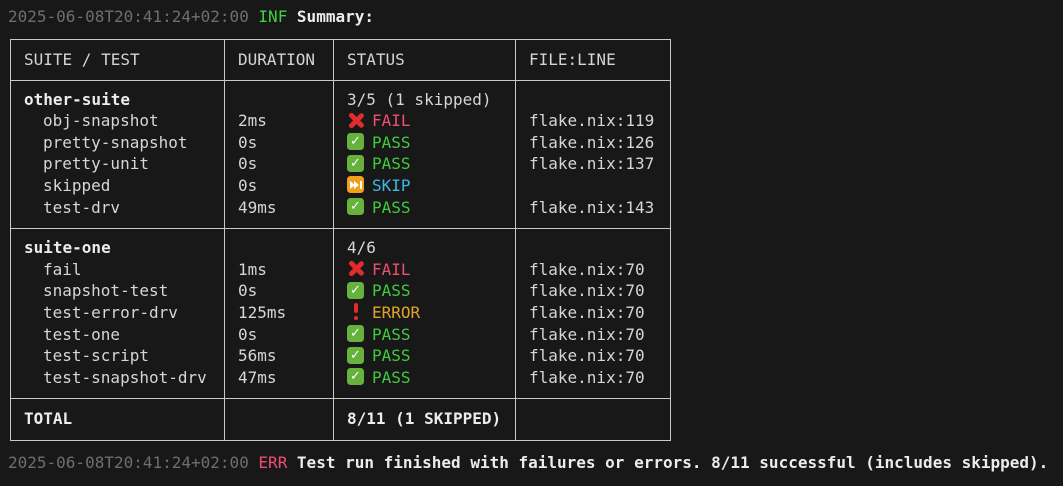  What do you see at coordinates (117, 334) in the screenshot?
I see `test-name-cell: test-one` at bounding box center [117, 334].